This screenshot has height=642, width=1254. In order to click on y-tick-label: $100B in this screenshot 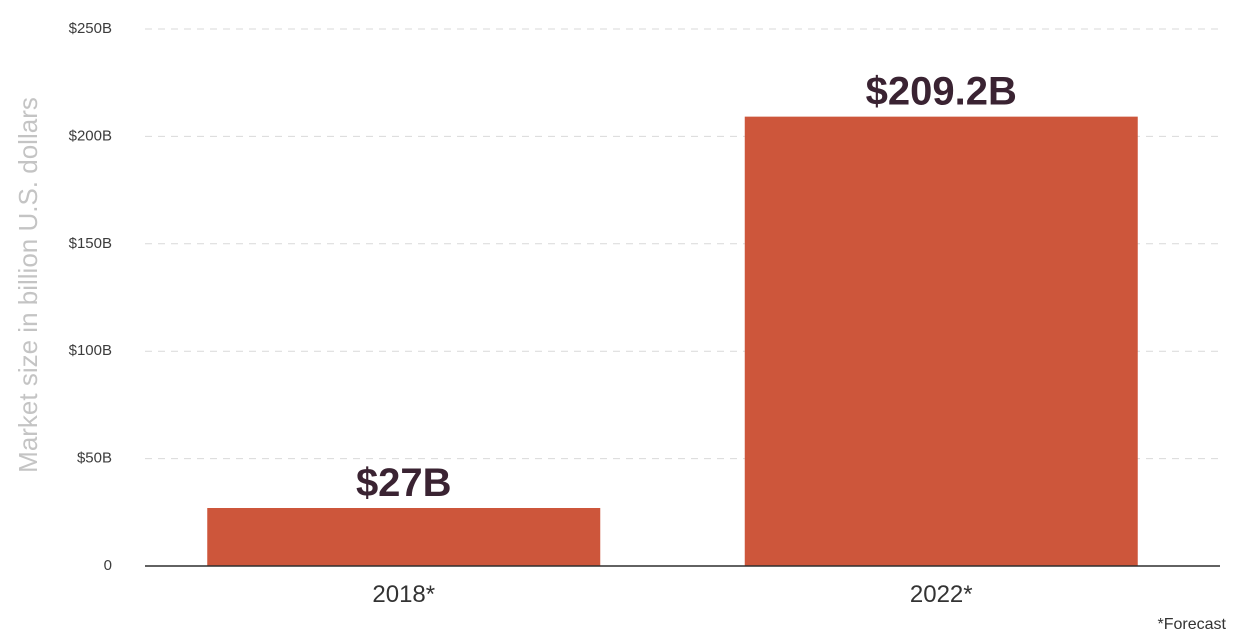, I will do `click(90, 350)`.